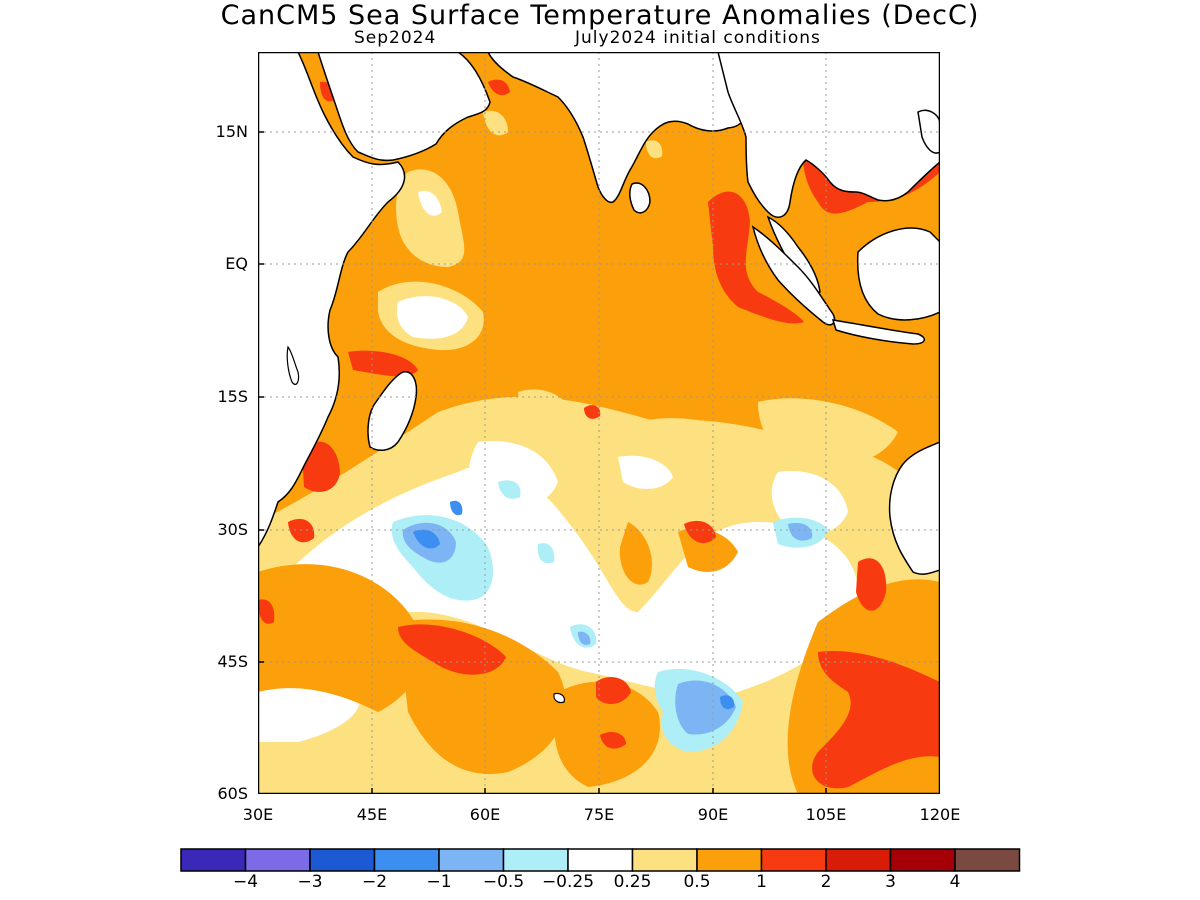  I want to click on land-sumatra, so click(793, 275).